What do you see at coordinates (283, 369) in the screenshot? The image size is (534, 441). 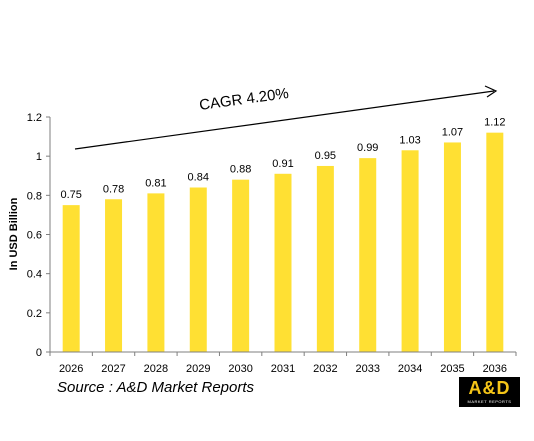 I see `x-tick-label: 2031` at bounding box center [283, 369].